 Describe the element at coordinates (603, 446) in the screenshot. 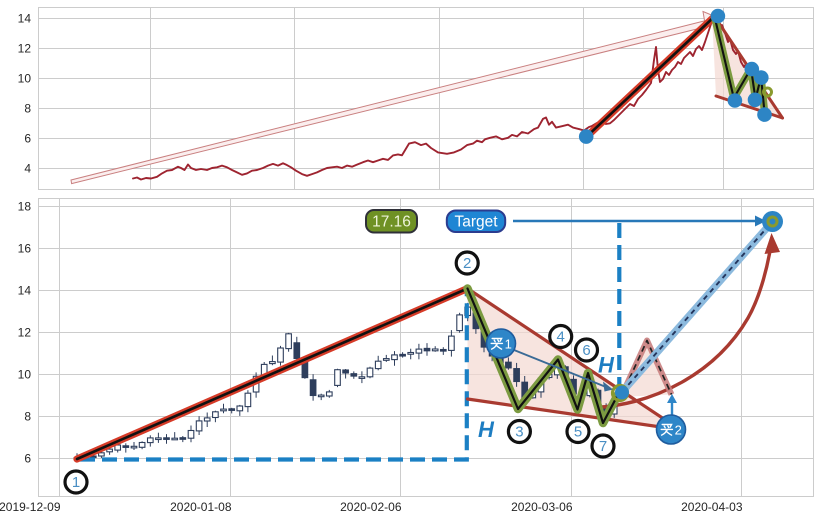

I see `svg-text: 7` at that location.